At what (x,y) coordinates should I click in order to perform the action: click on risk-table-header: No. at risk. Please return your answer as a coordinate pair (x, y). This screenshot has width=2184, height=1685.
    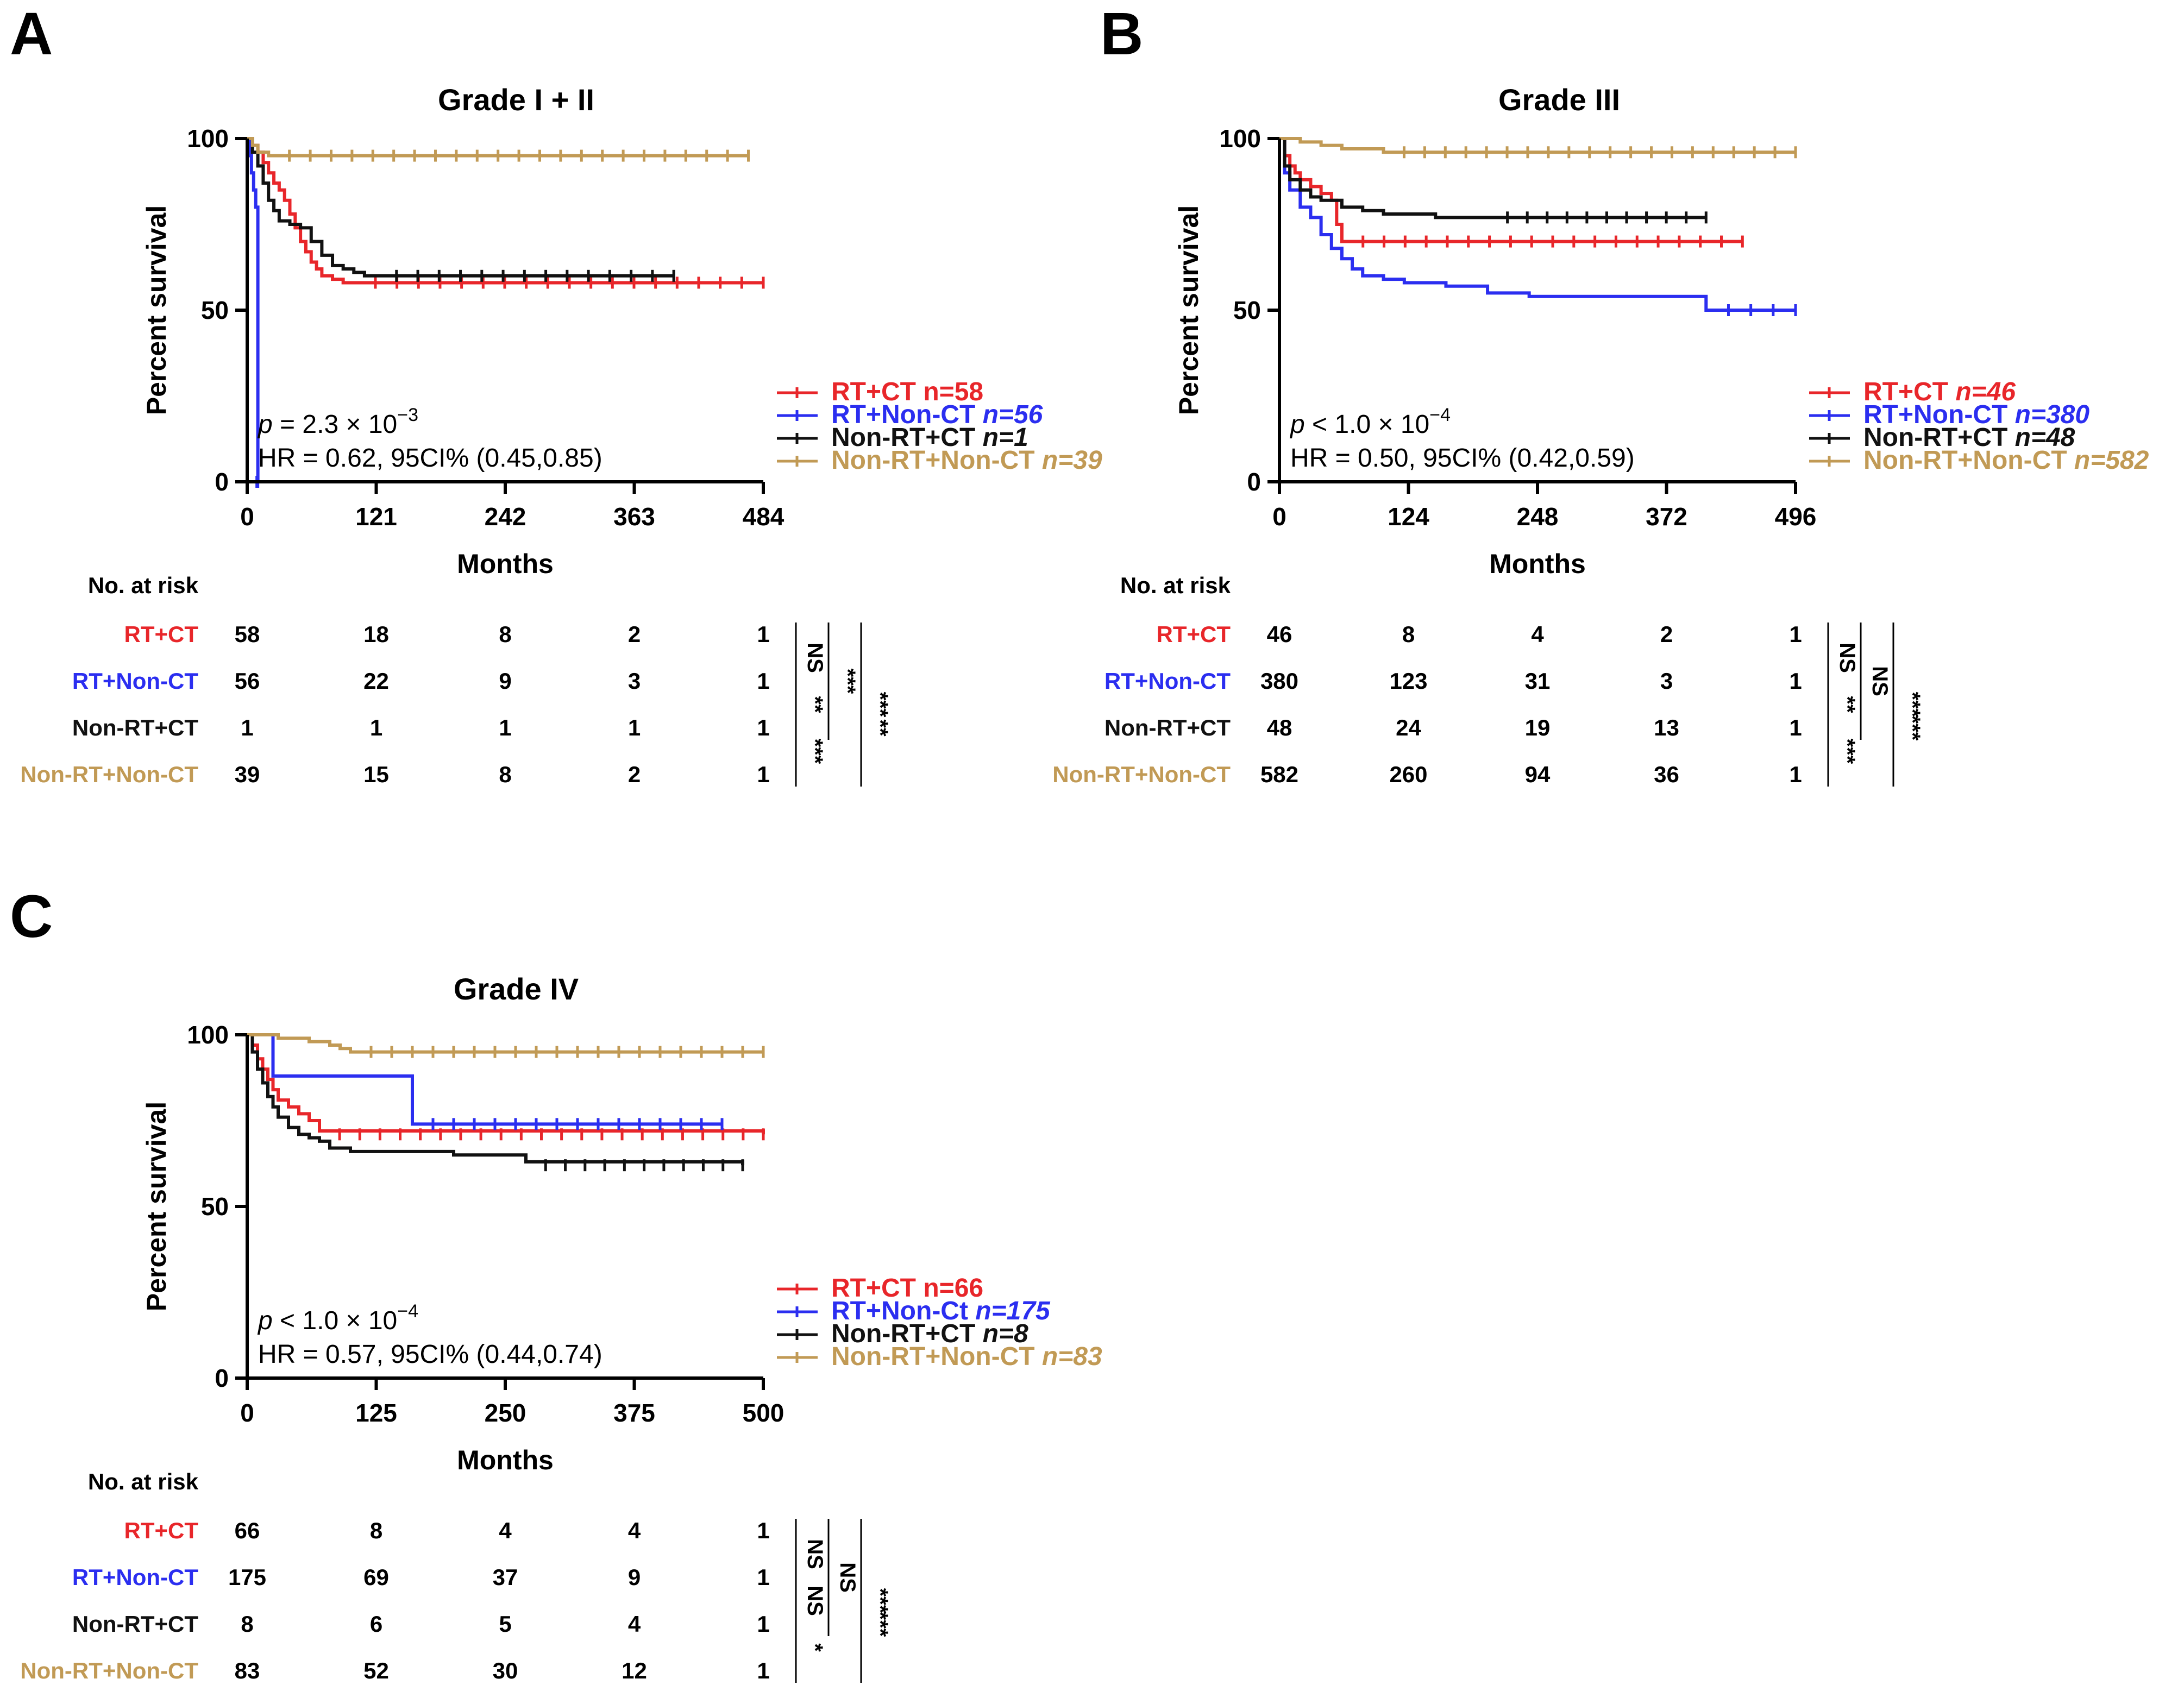
    Looking at the image, I should click on (1175, 585).